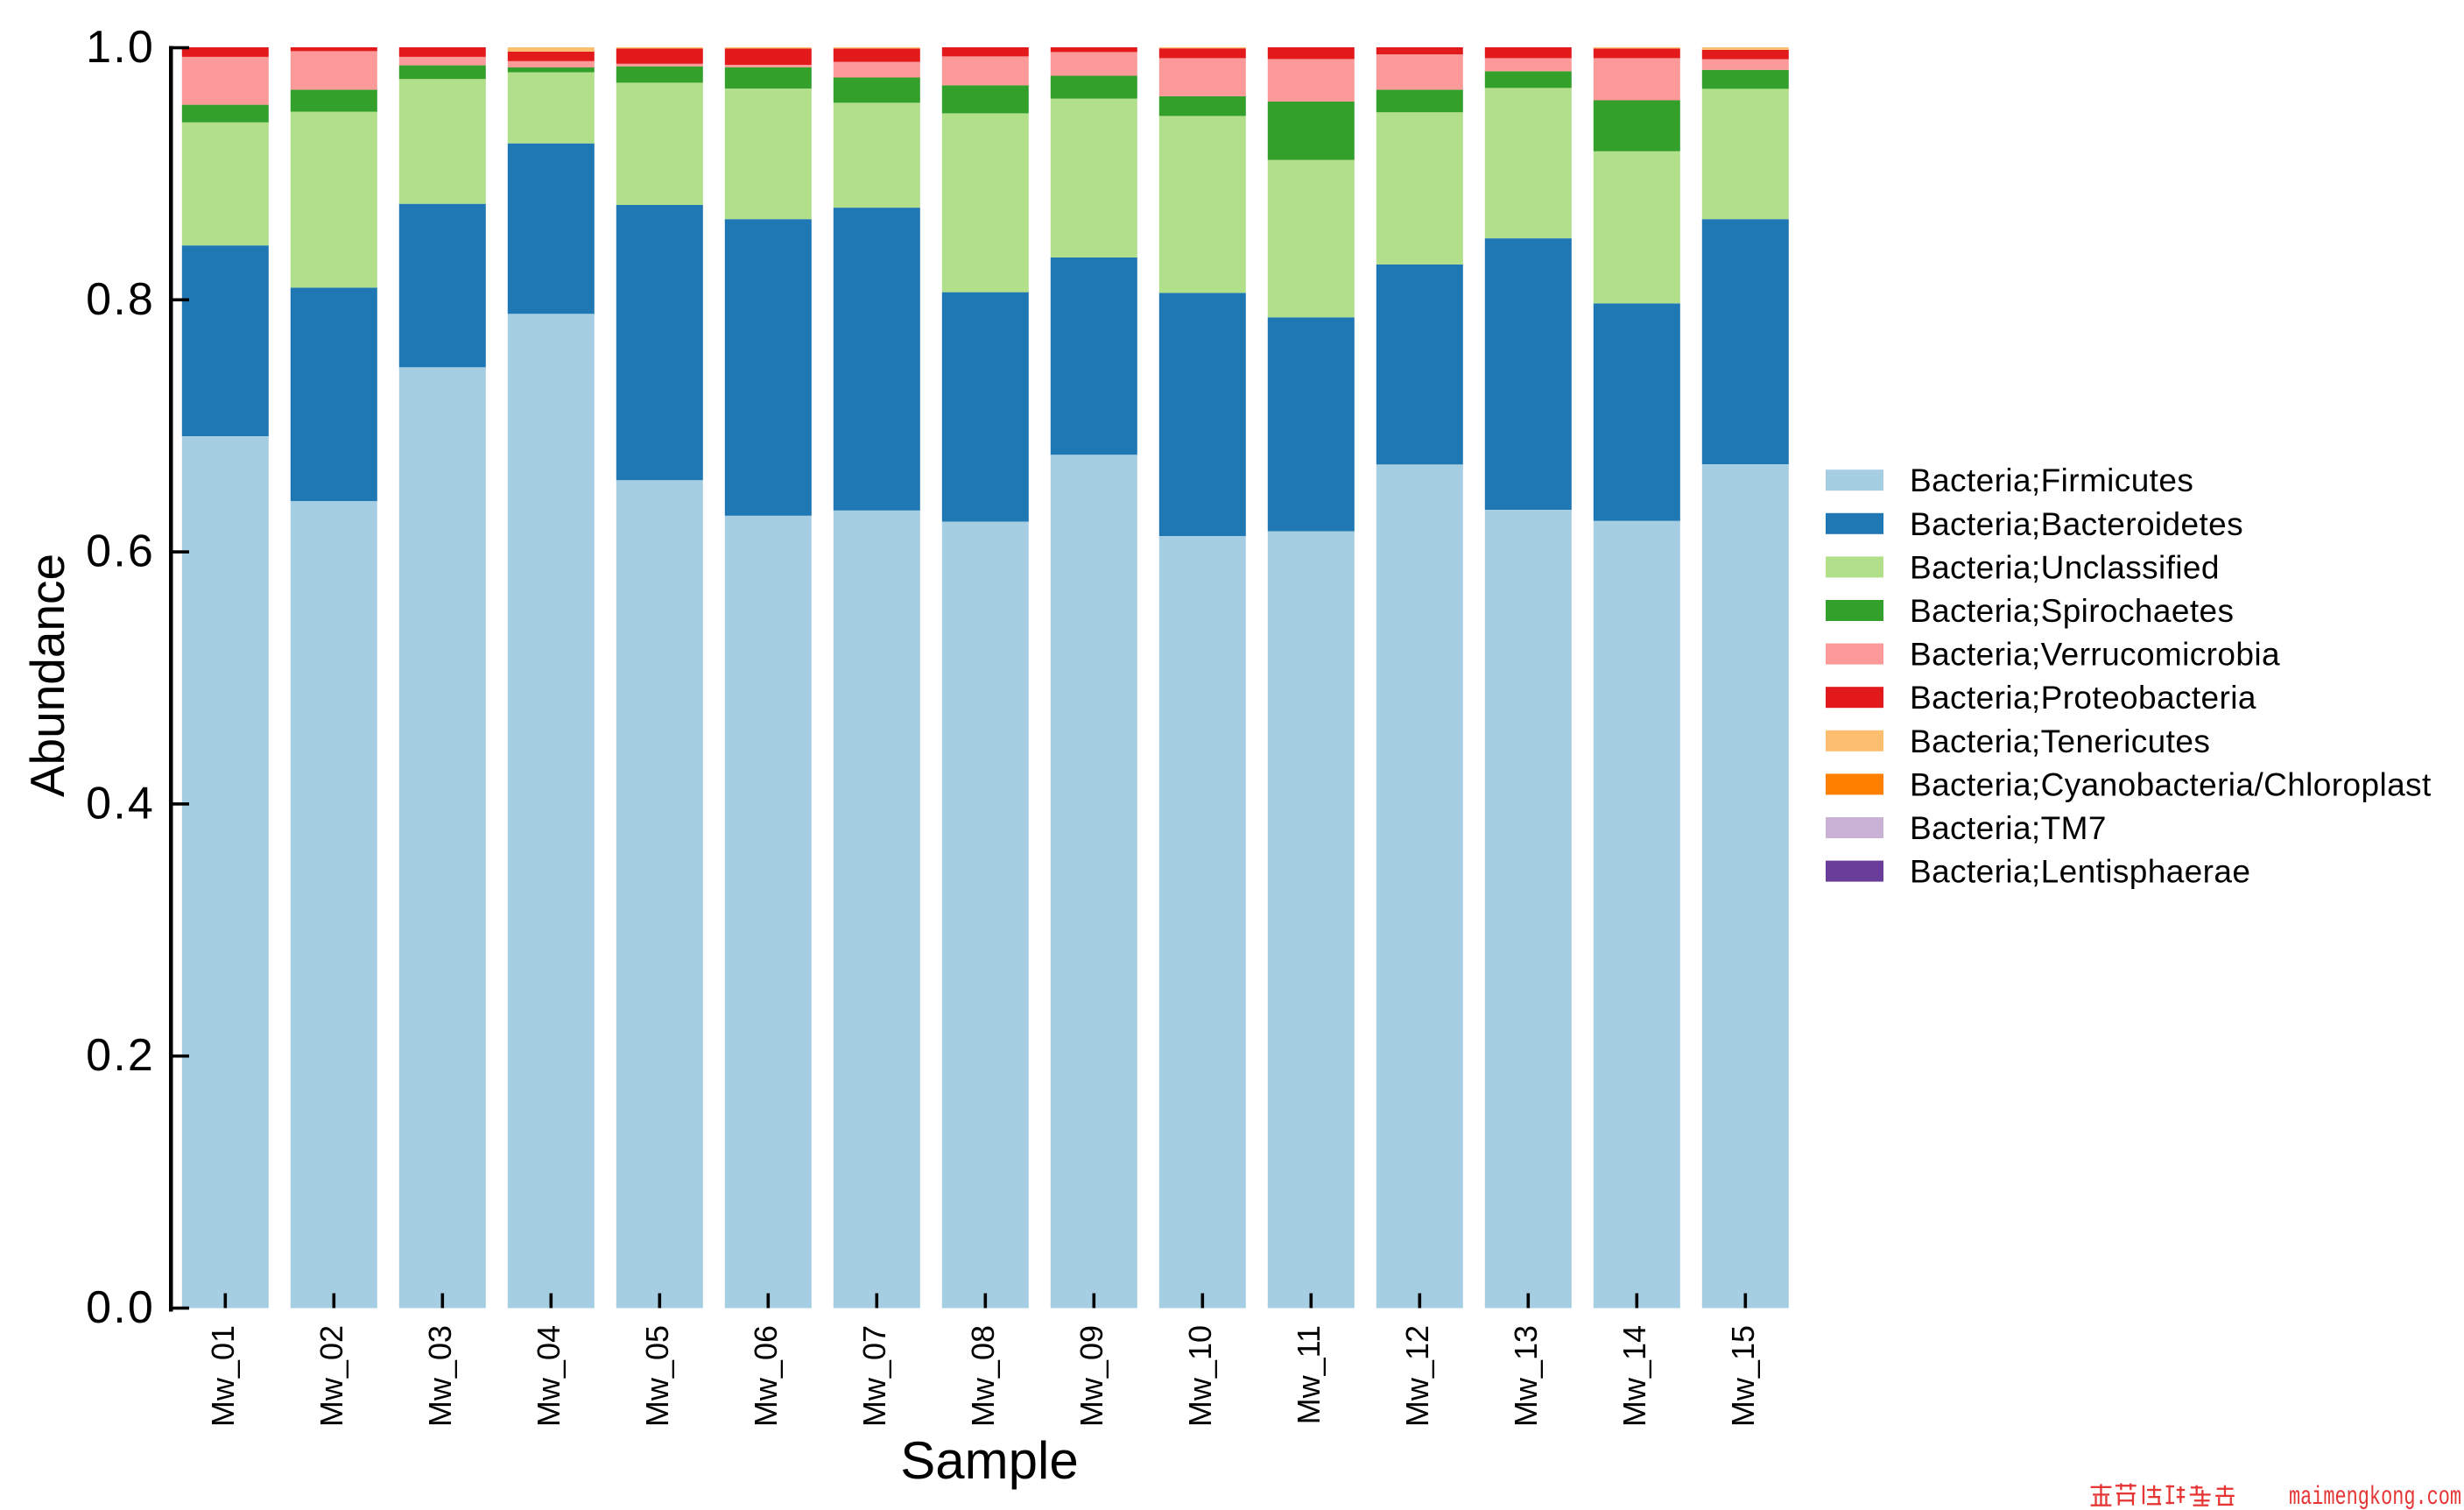  Describe the element at coordinates (121, 299) in the screenshot. I see `svg-text: 0.8` at that location.